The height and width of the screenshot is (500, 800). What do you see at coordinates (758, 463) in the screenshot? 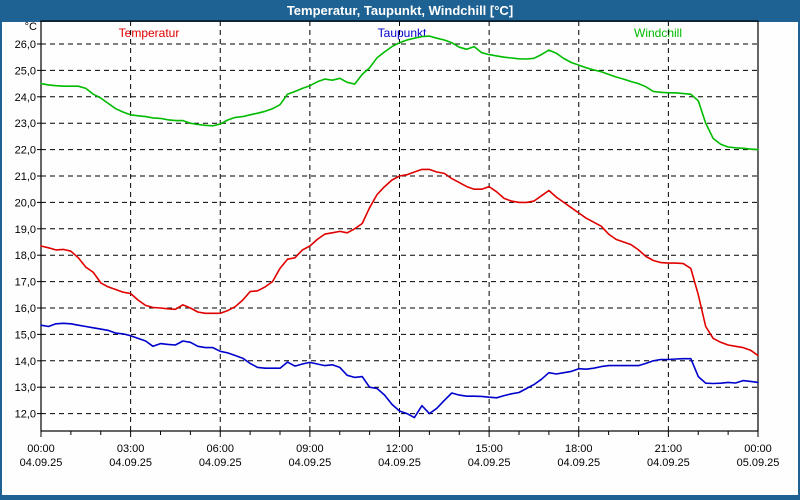
I see `x-tick-date-label: 05.09.25` at bounding box center [758, 463].